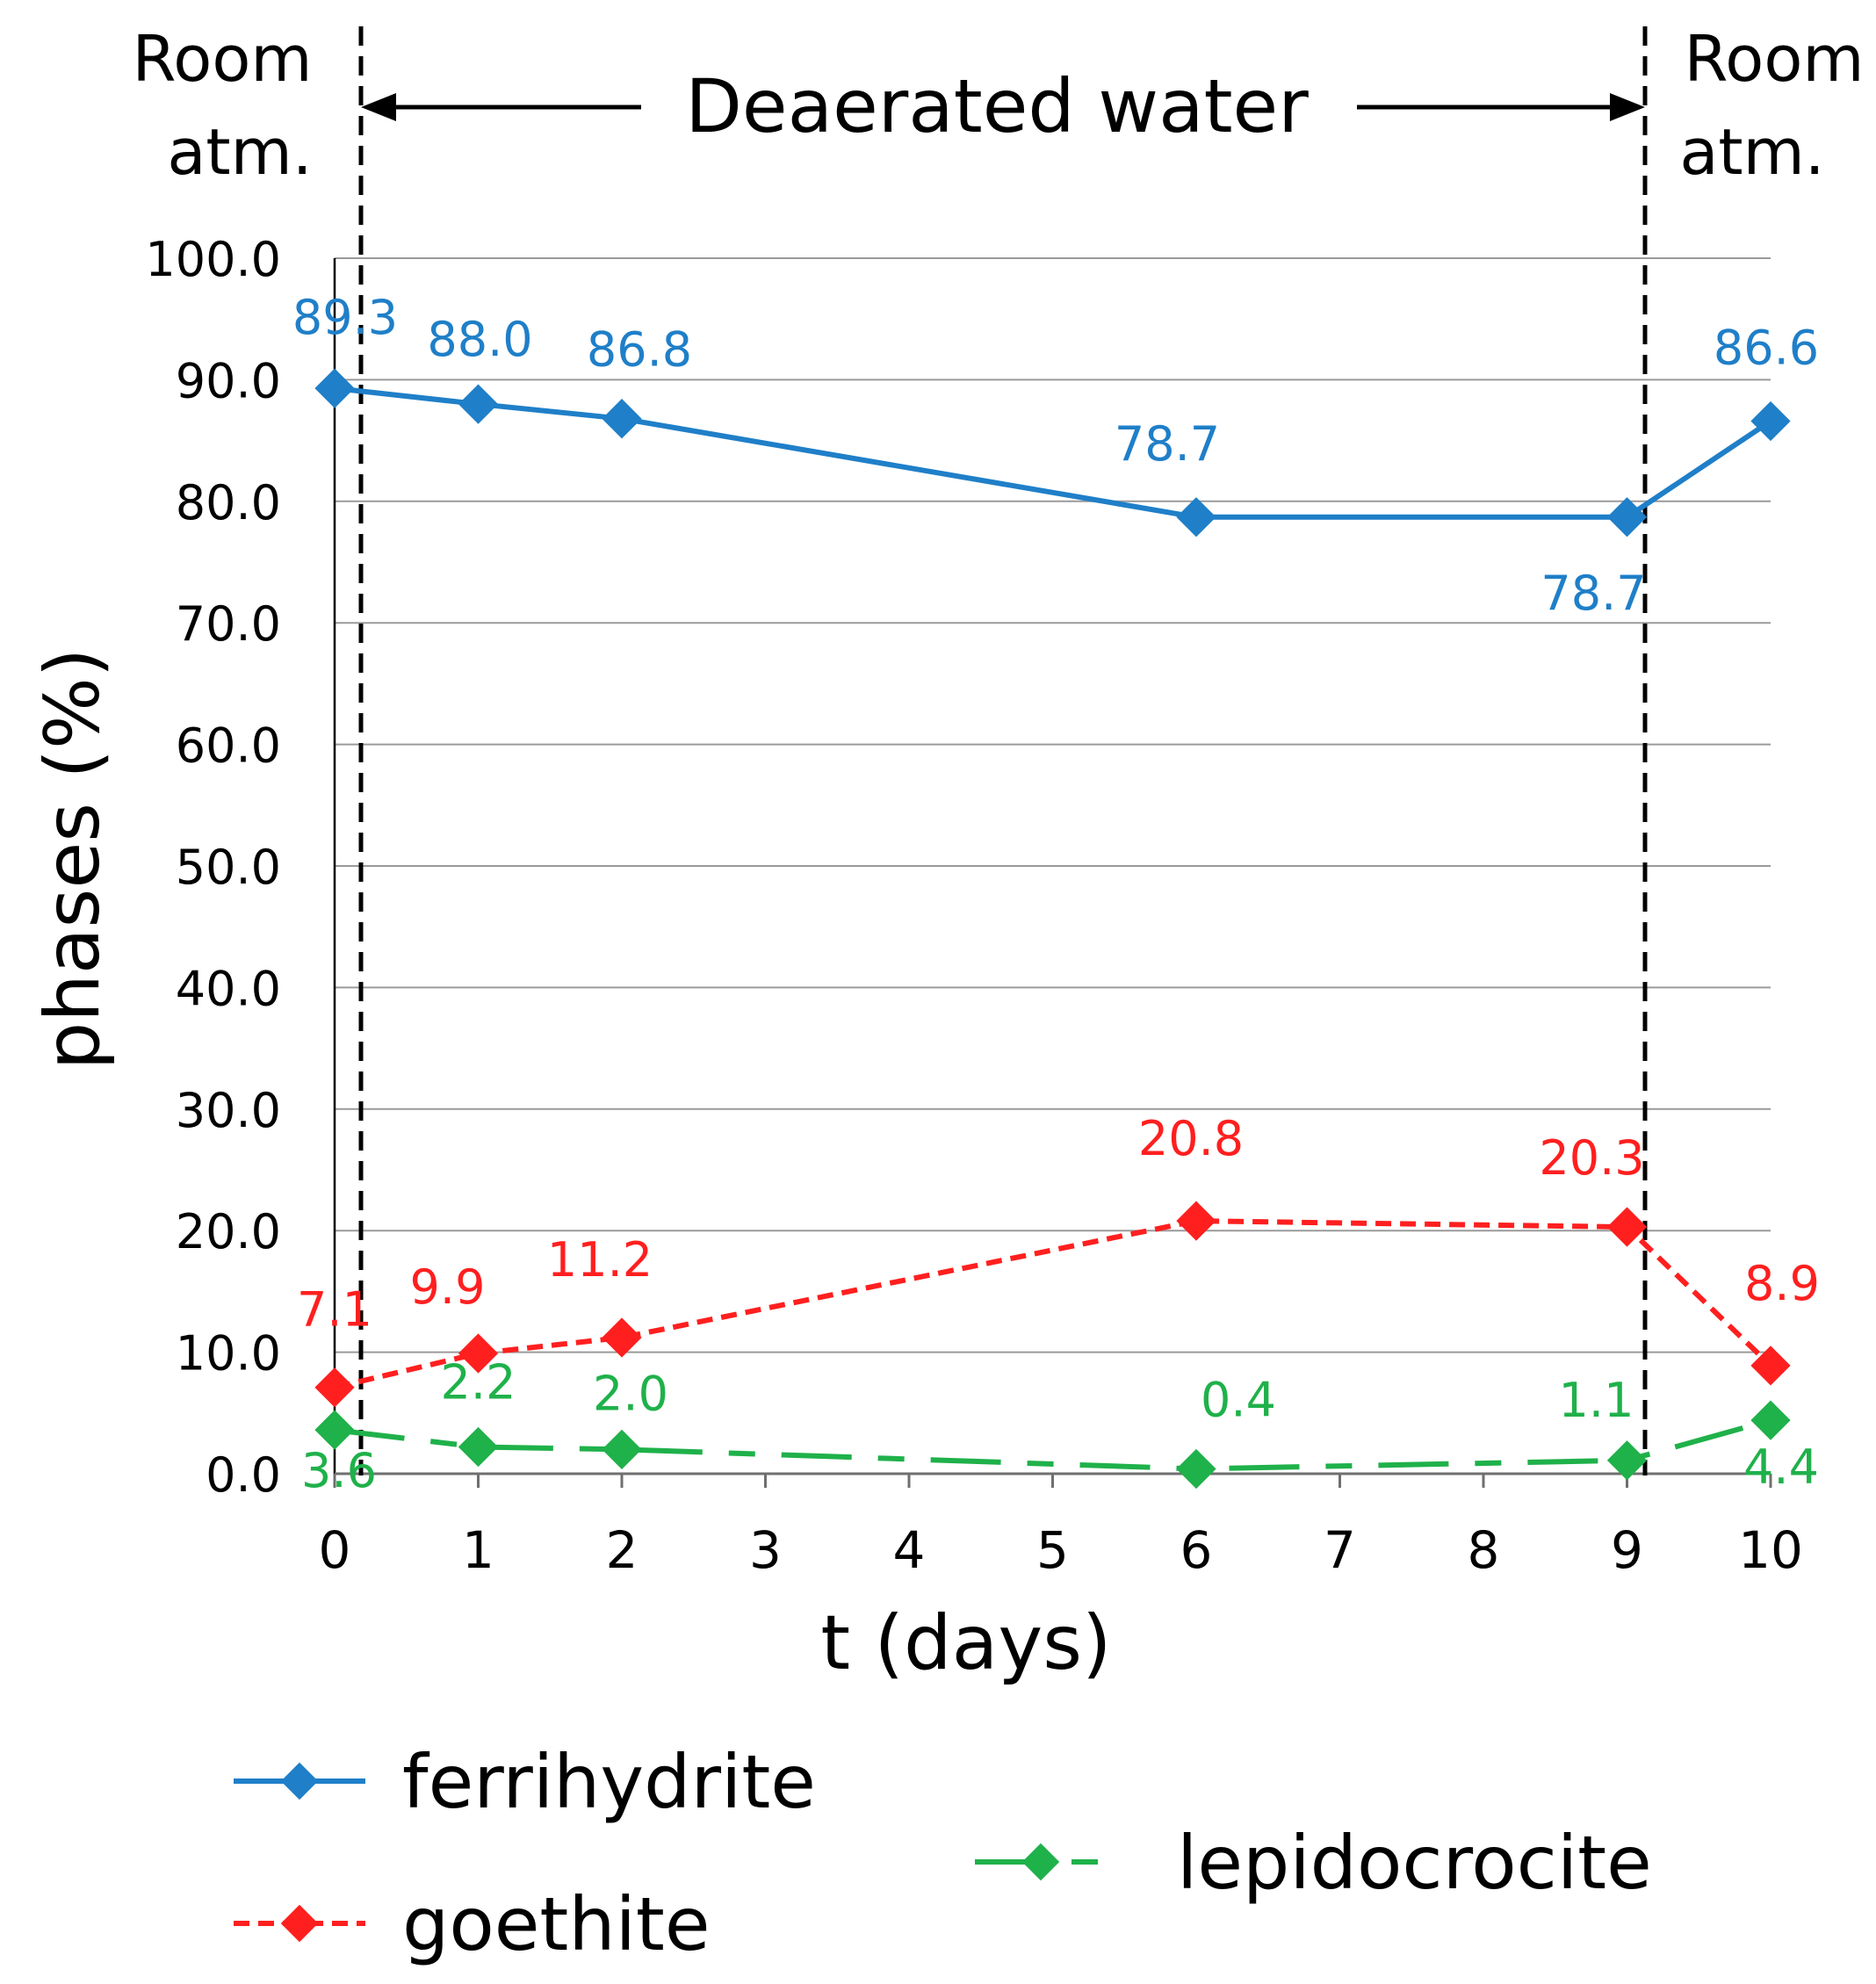 The width and height of the screenshot is (1876, 1984). What do you see at coordinates (335, 1550) in the screenshot?
I see `x-tick-label-0: 0` at bounding box center [335, 1550].